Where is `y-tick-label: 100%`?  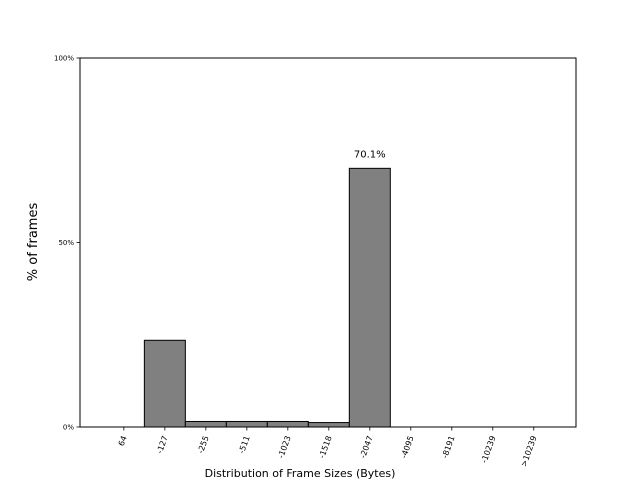
y-tick-label: 100% is located at coordinates (64, 59).